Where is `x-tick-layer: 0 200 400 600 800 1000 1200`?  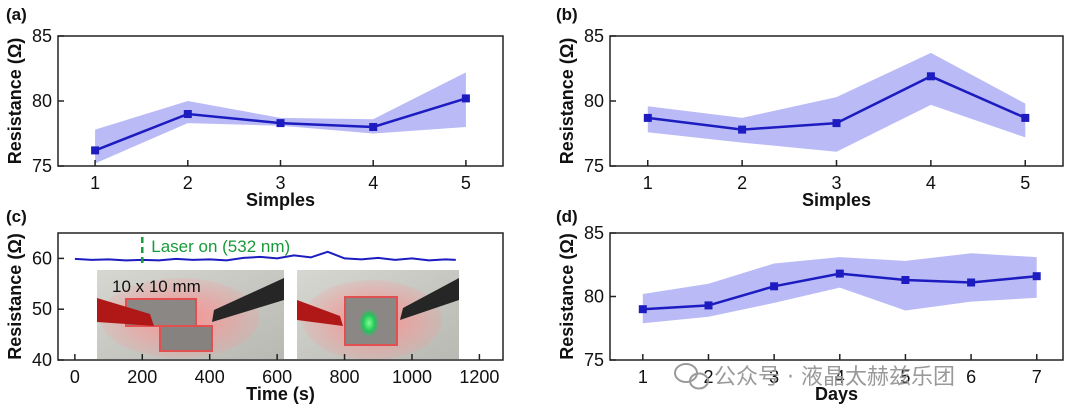
x-tick-layer: 0 200 400 600 800 1000 1200 is located at coordinates (284, 370).